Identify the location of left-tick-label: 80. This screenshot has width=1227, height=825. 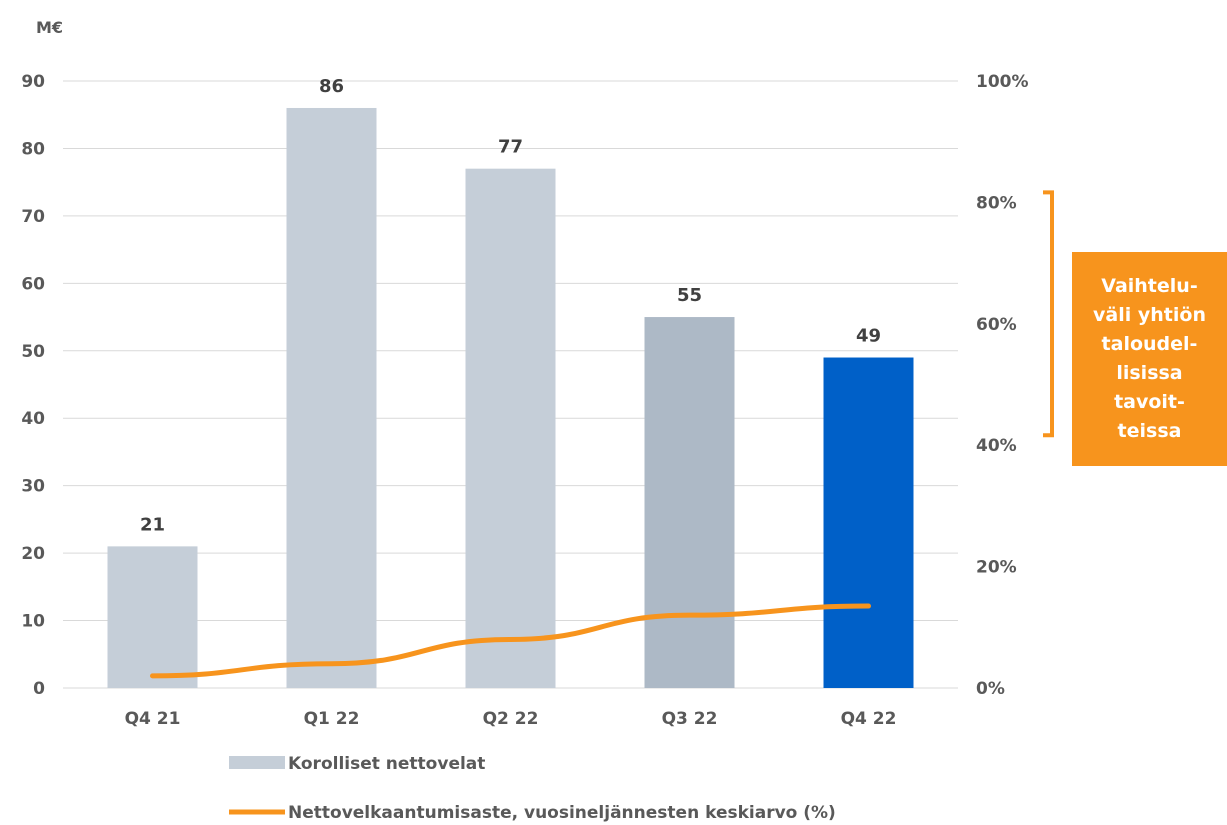
(33, 149).